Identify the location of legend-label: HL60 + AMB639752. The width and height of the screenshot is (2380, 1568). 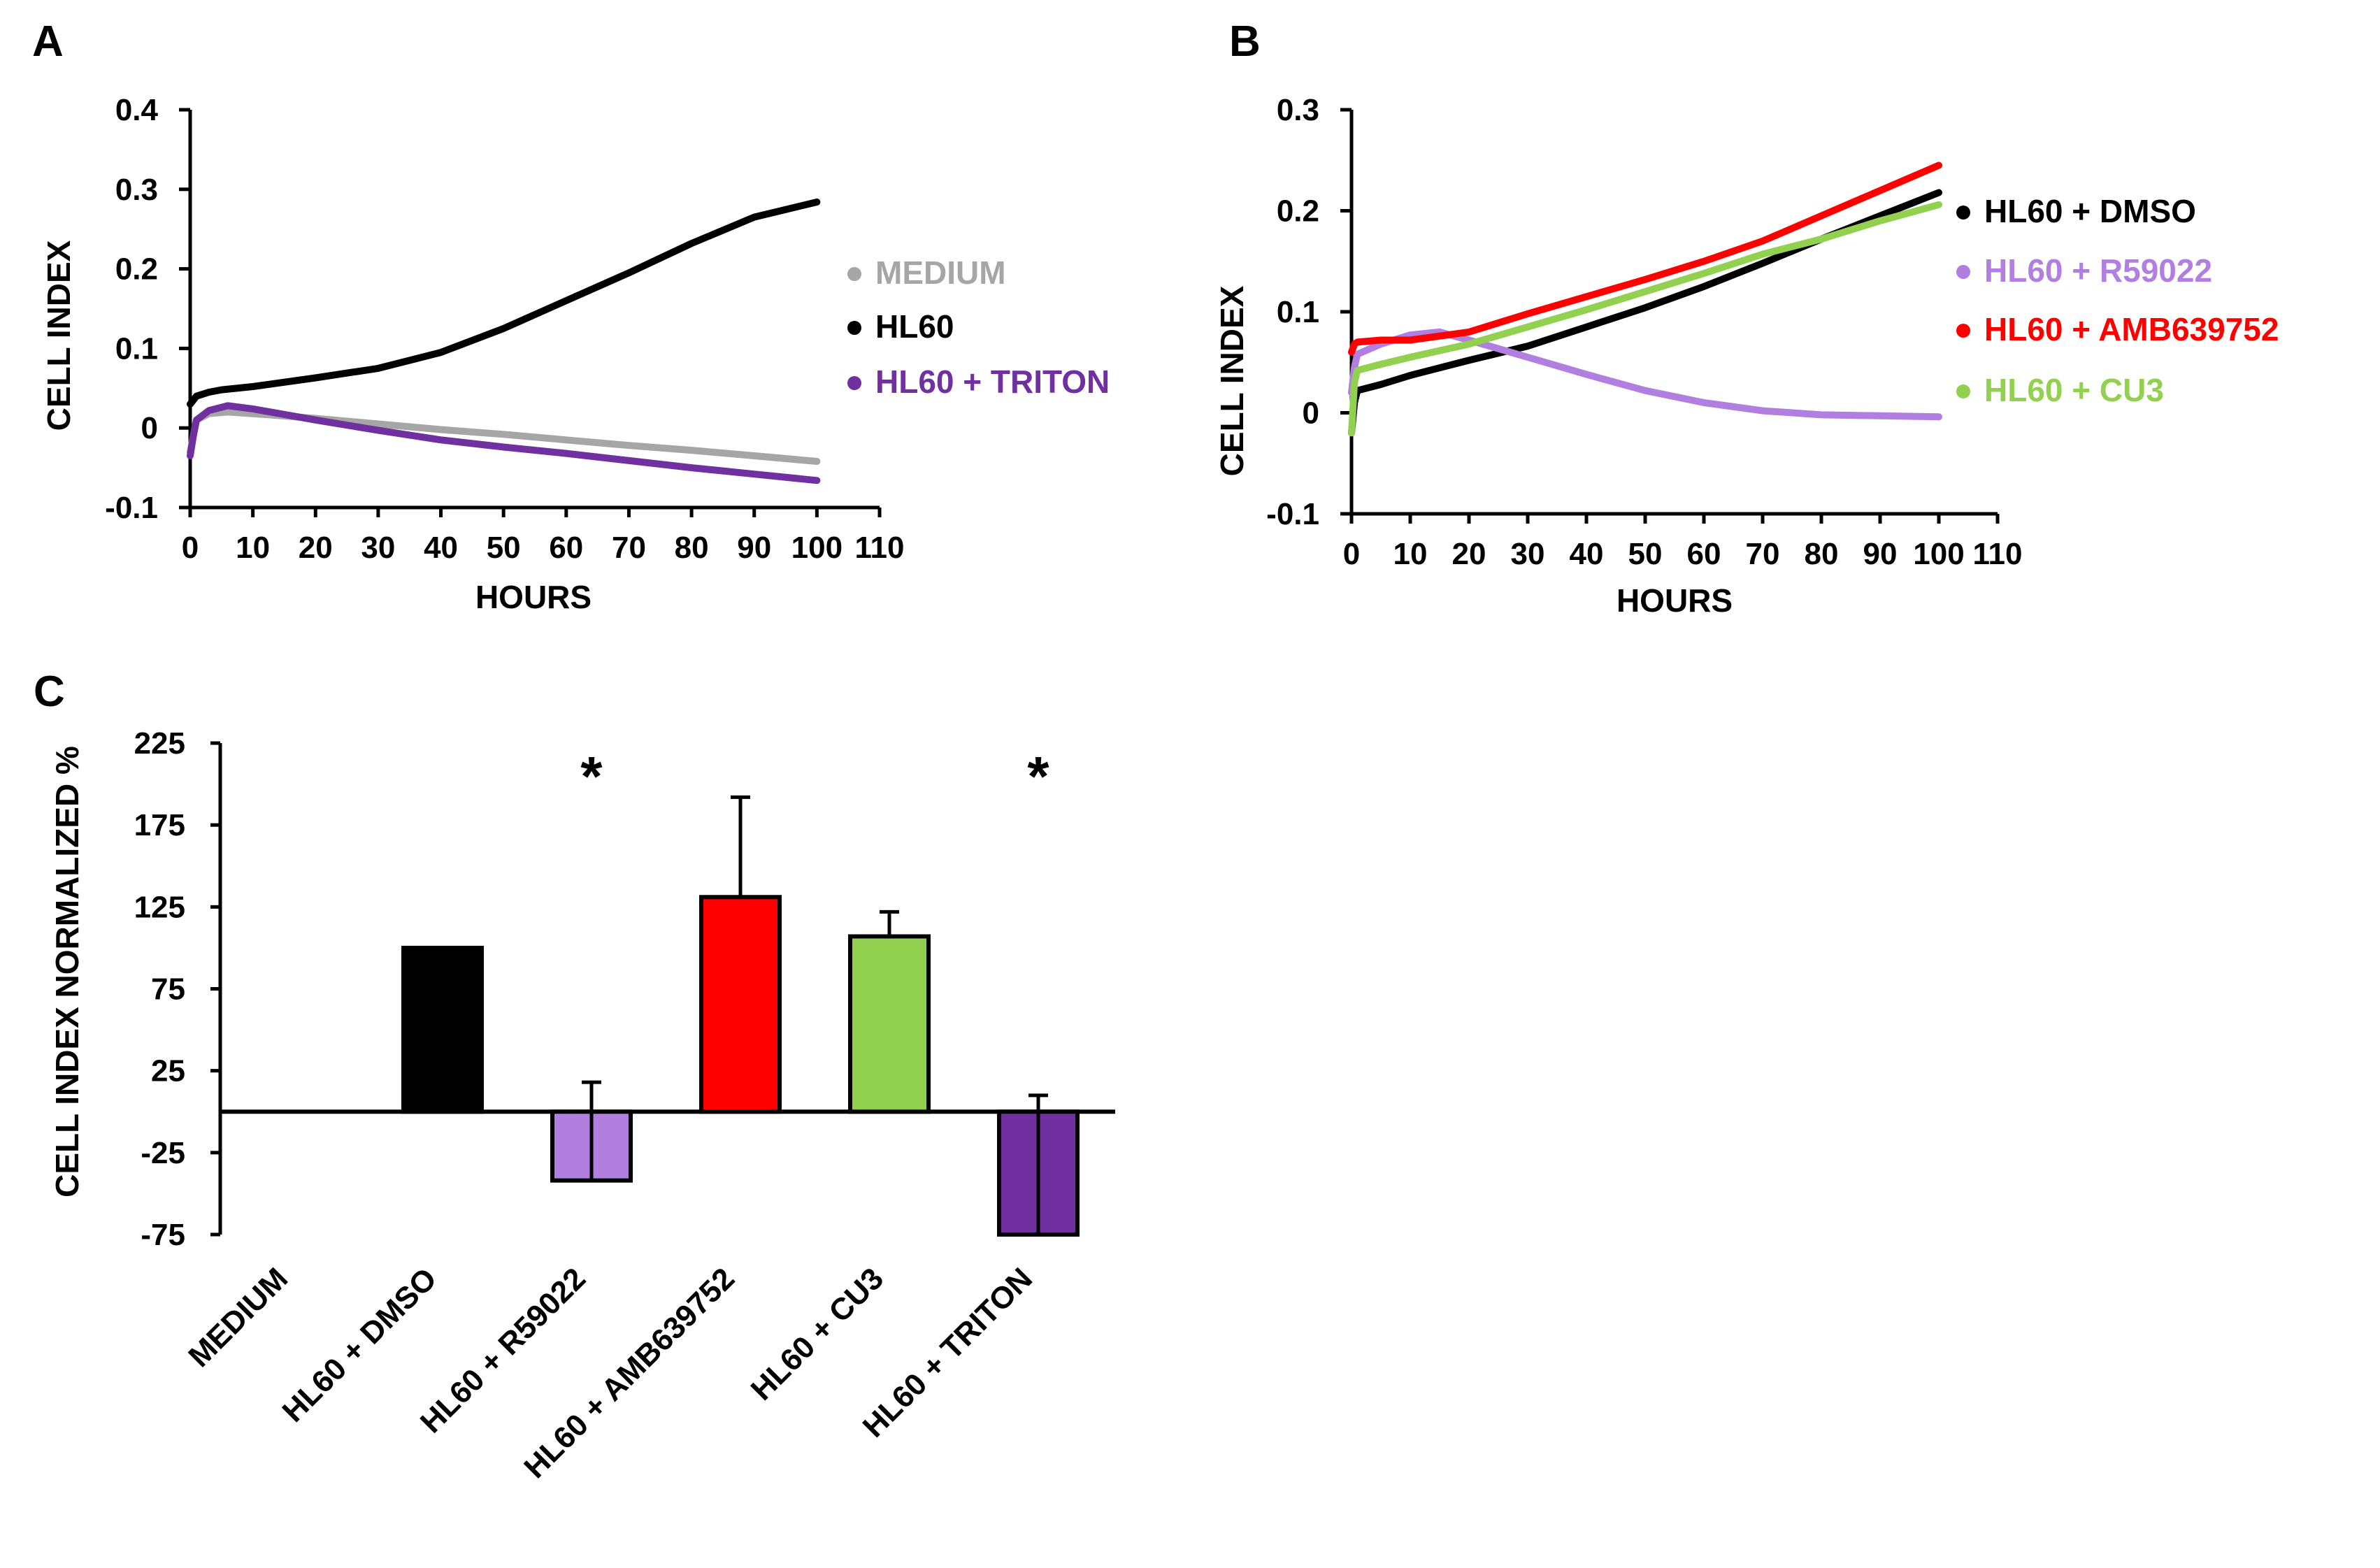
(2131, 329).